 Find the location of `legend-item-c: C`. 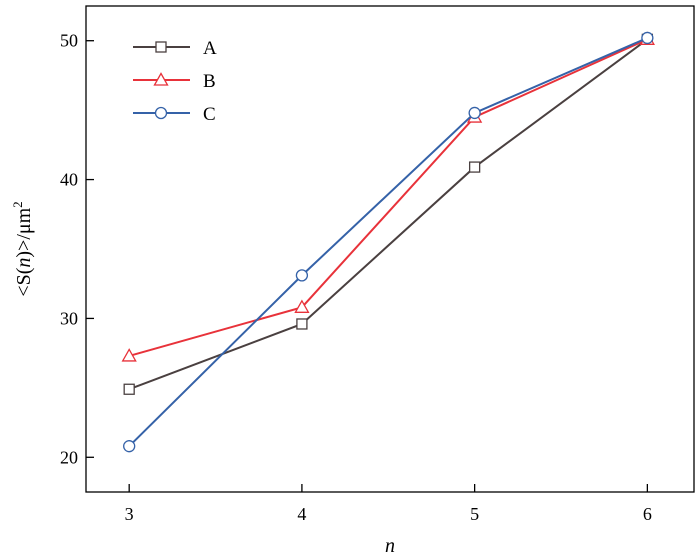

legend-item-c: C is located at coordinates (174, 114).